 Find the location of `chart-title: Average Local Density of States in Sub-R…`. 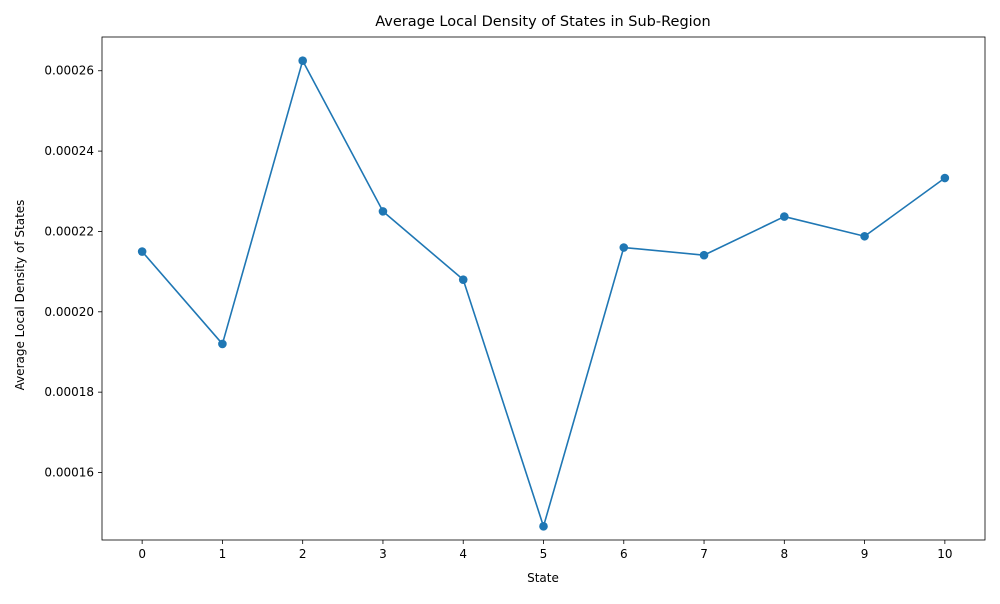

chart-title: Average Local Density of States in Sub-R… is located at coordinates (543, 22).